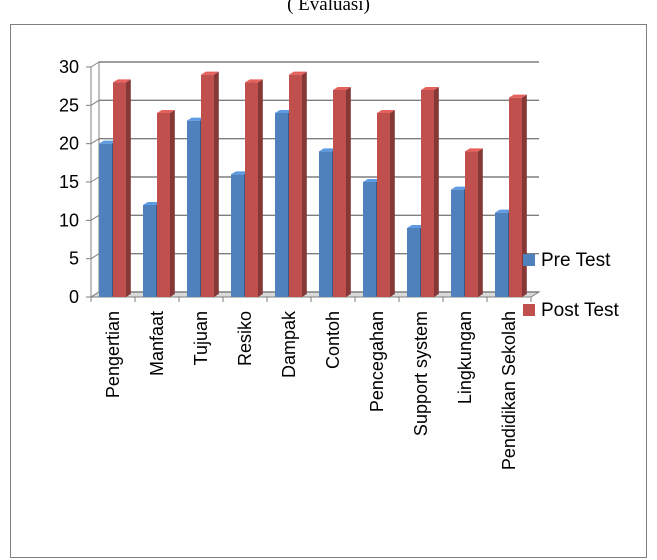 The image size is (657, 560). Describe the element at coordinates (509, 390) in the screenshot. I see `x-tick-label: Pendidikan Sekolah` at that location.